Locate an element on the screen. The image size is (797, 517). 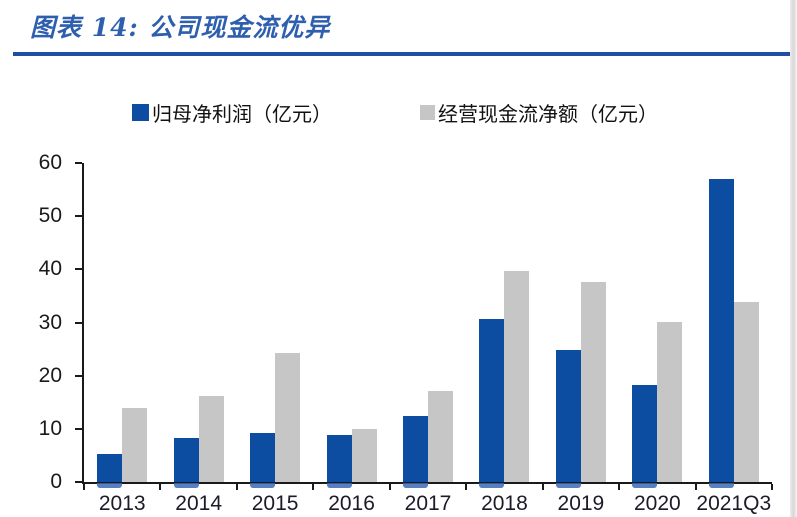
bar-operating-cashflow-2015 is located at coordinates (288, 417).